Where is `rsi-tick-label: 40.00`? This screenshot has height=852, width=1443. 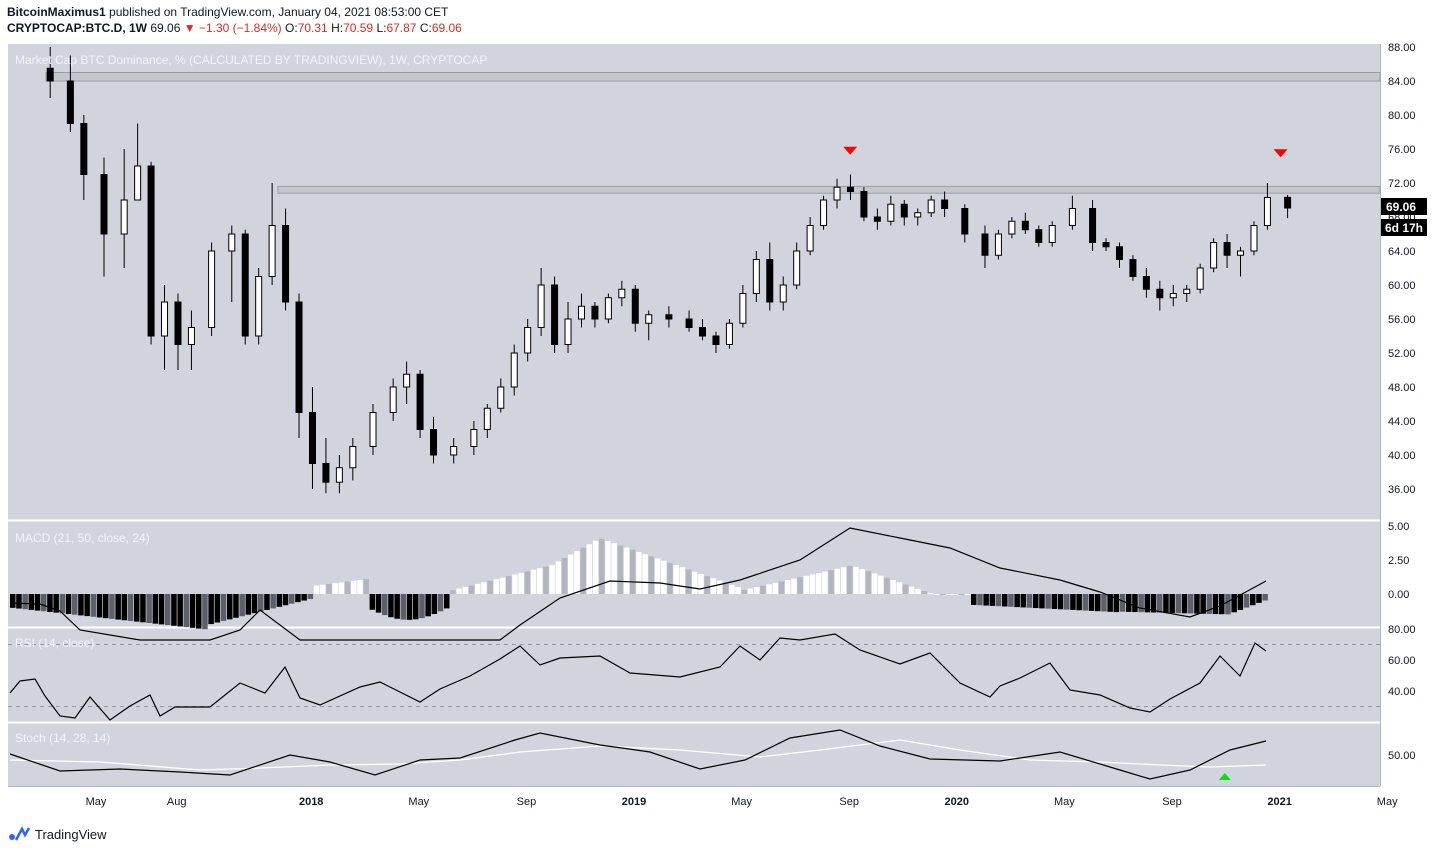
rsi-tick-label: 40.00 is located at coordinates (1402, 692).